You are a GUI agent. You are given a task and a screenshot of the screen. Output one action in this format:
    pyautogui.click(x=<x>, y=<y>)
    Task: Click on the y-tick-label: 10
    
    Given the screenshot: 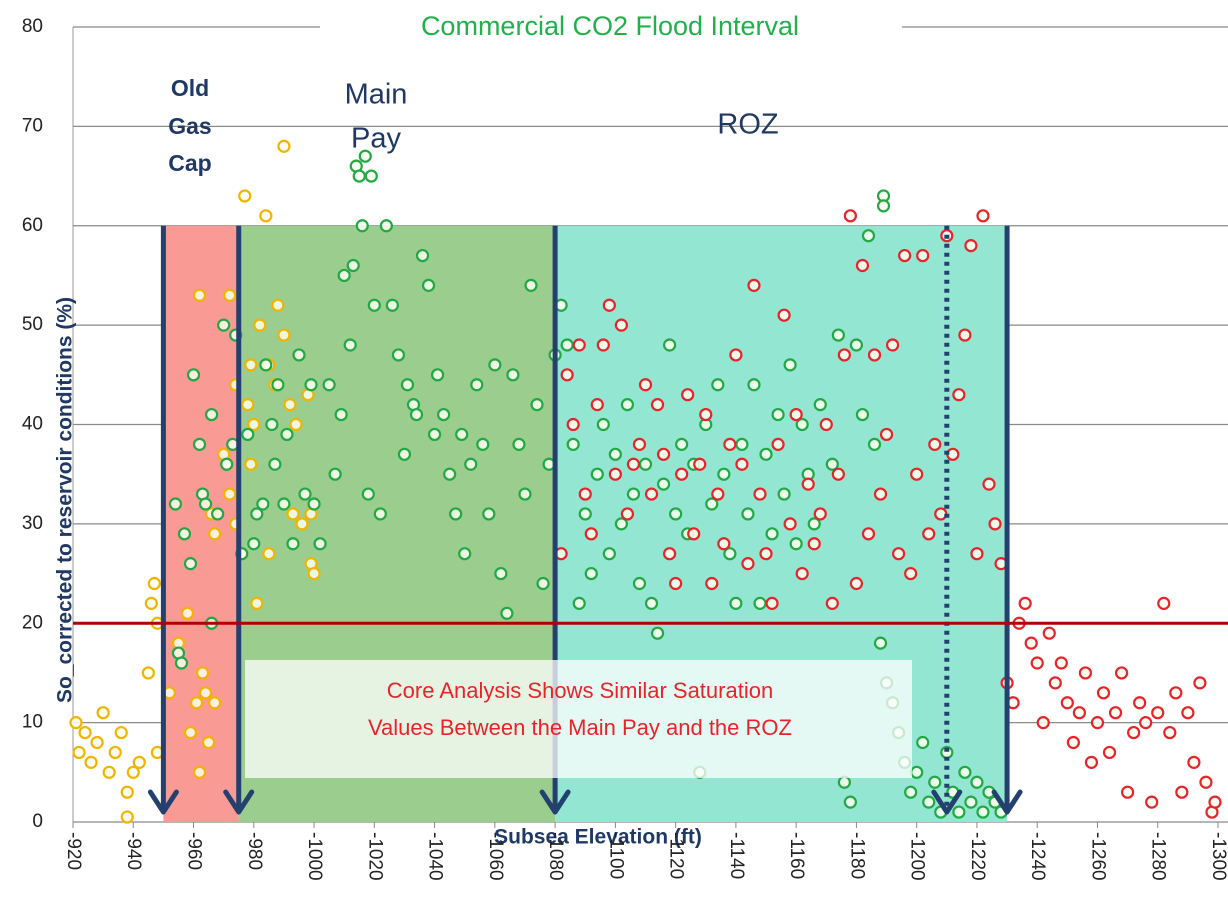 What is the action you would take?
    pyautogui.click(x=32, y=722)
    